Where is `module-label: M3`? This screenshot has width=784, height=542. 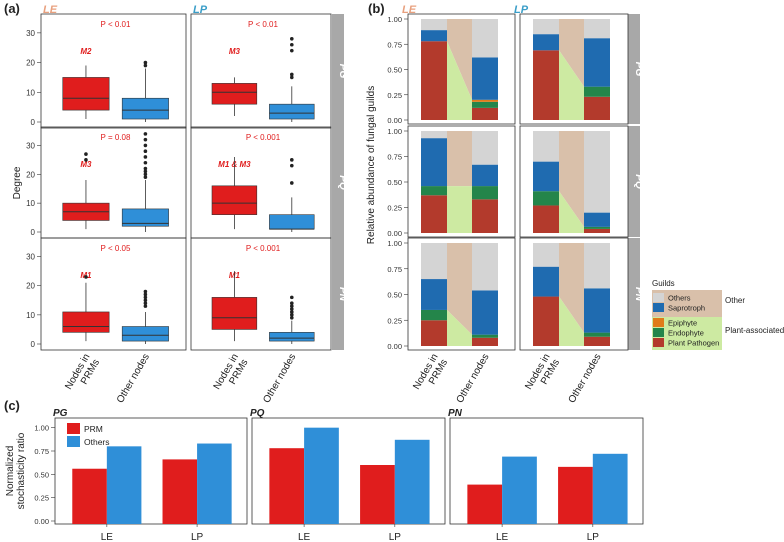 module-label: M3 is located at coordinates (235, 51).